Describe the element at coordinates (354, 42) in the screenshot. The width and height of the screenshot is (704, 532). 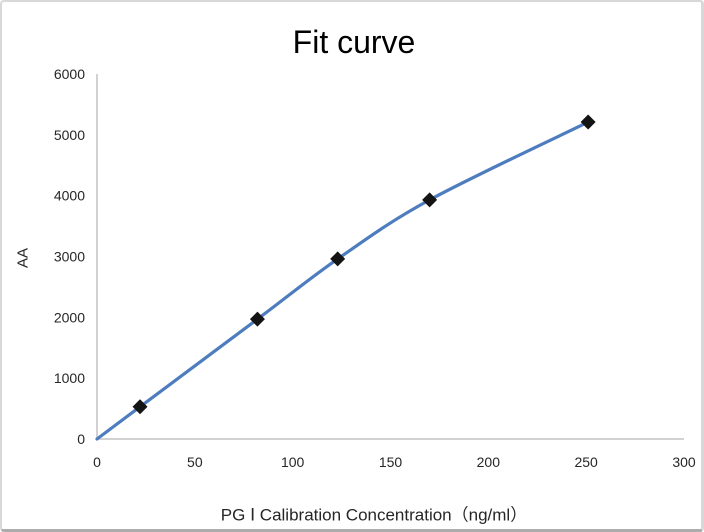
I see `chart-title: Fit curve` at that location.